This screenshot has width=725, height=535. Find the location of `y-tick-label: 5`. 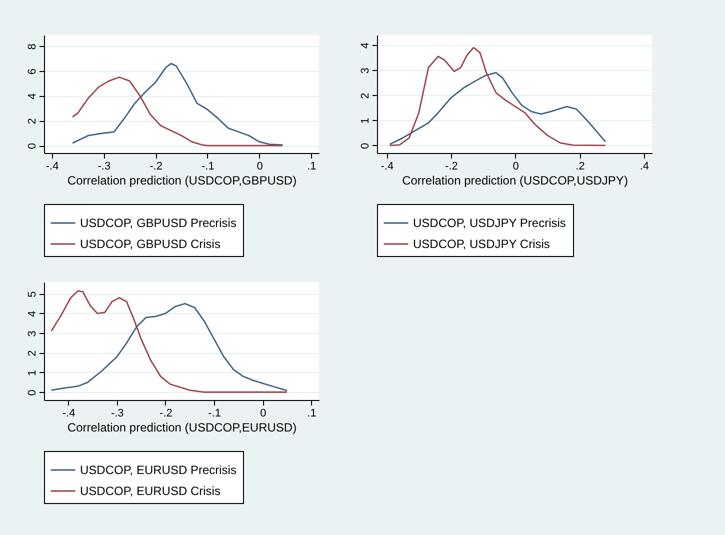

y-tick-label: 5 is located at coordinates (32, 294).